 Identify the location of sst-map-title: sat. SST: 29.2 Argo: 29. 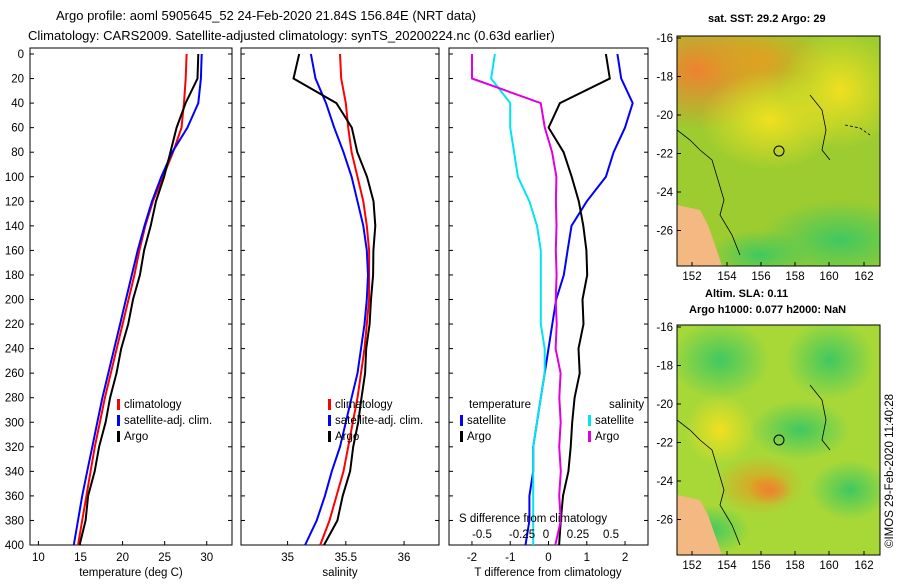
(767, 19).